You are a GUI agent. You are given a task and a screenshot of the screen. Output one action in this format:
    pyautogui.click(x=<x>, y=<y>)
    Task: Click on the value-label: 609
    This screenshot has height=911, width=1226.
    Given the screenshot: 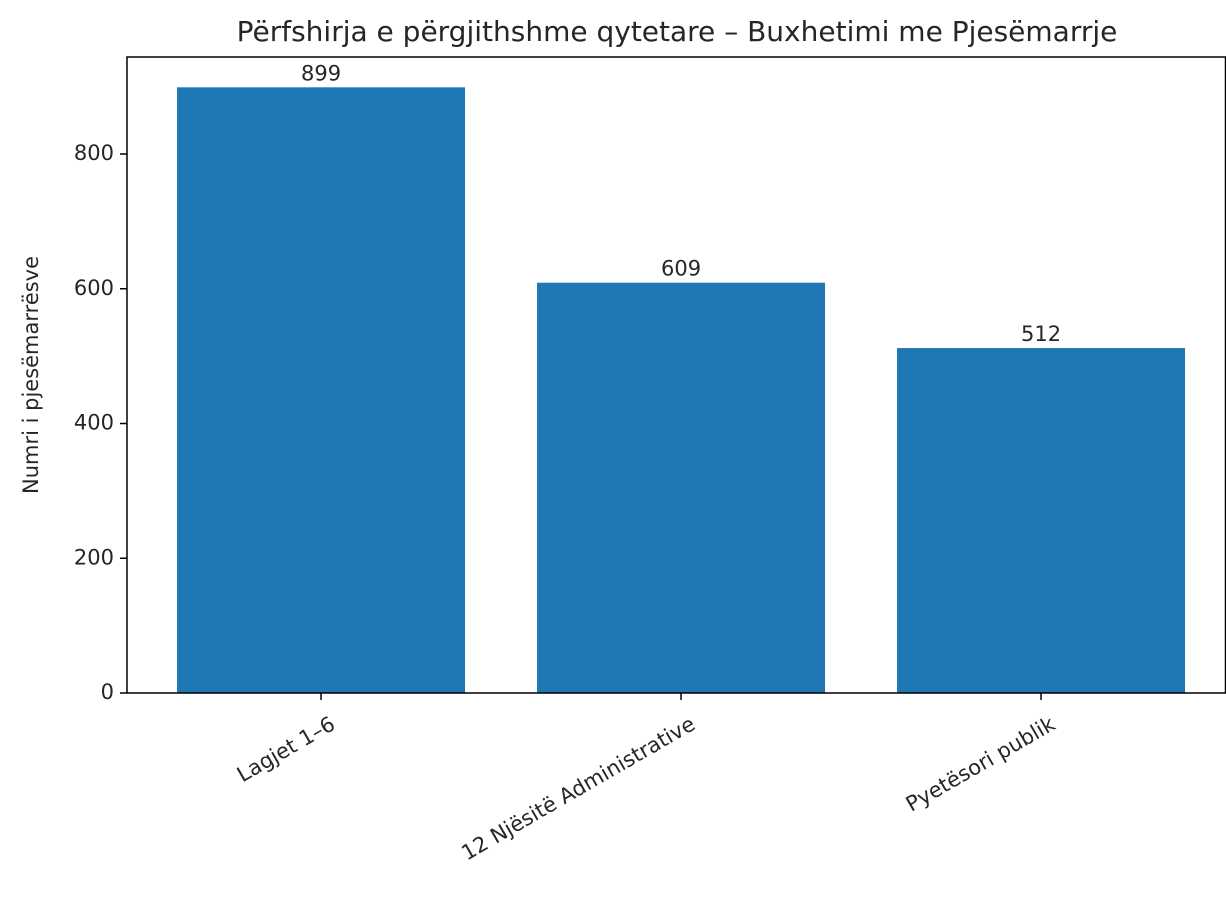 What is the action you would take?
    pyautogui.click(x=681, y=269)
    